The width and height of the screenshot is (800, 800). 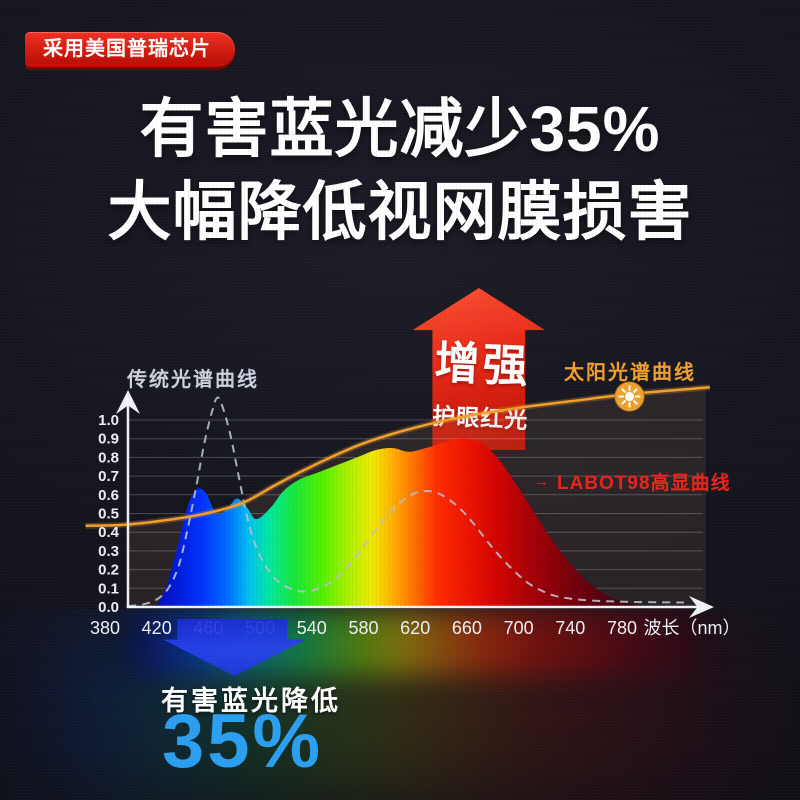 I want to click on title-line-1: 有害蓝光减少35%, so click(x=400, y=129).